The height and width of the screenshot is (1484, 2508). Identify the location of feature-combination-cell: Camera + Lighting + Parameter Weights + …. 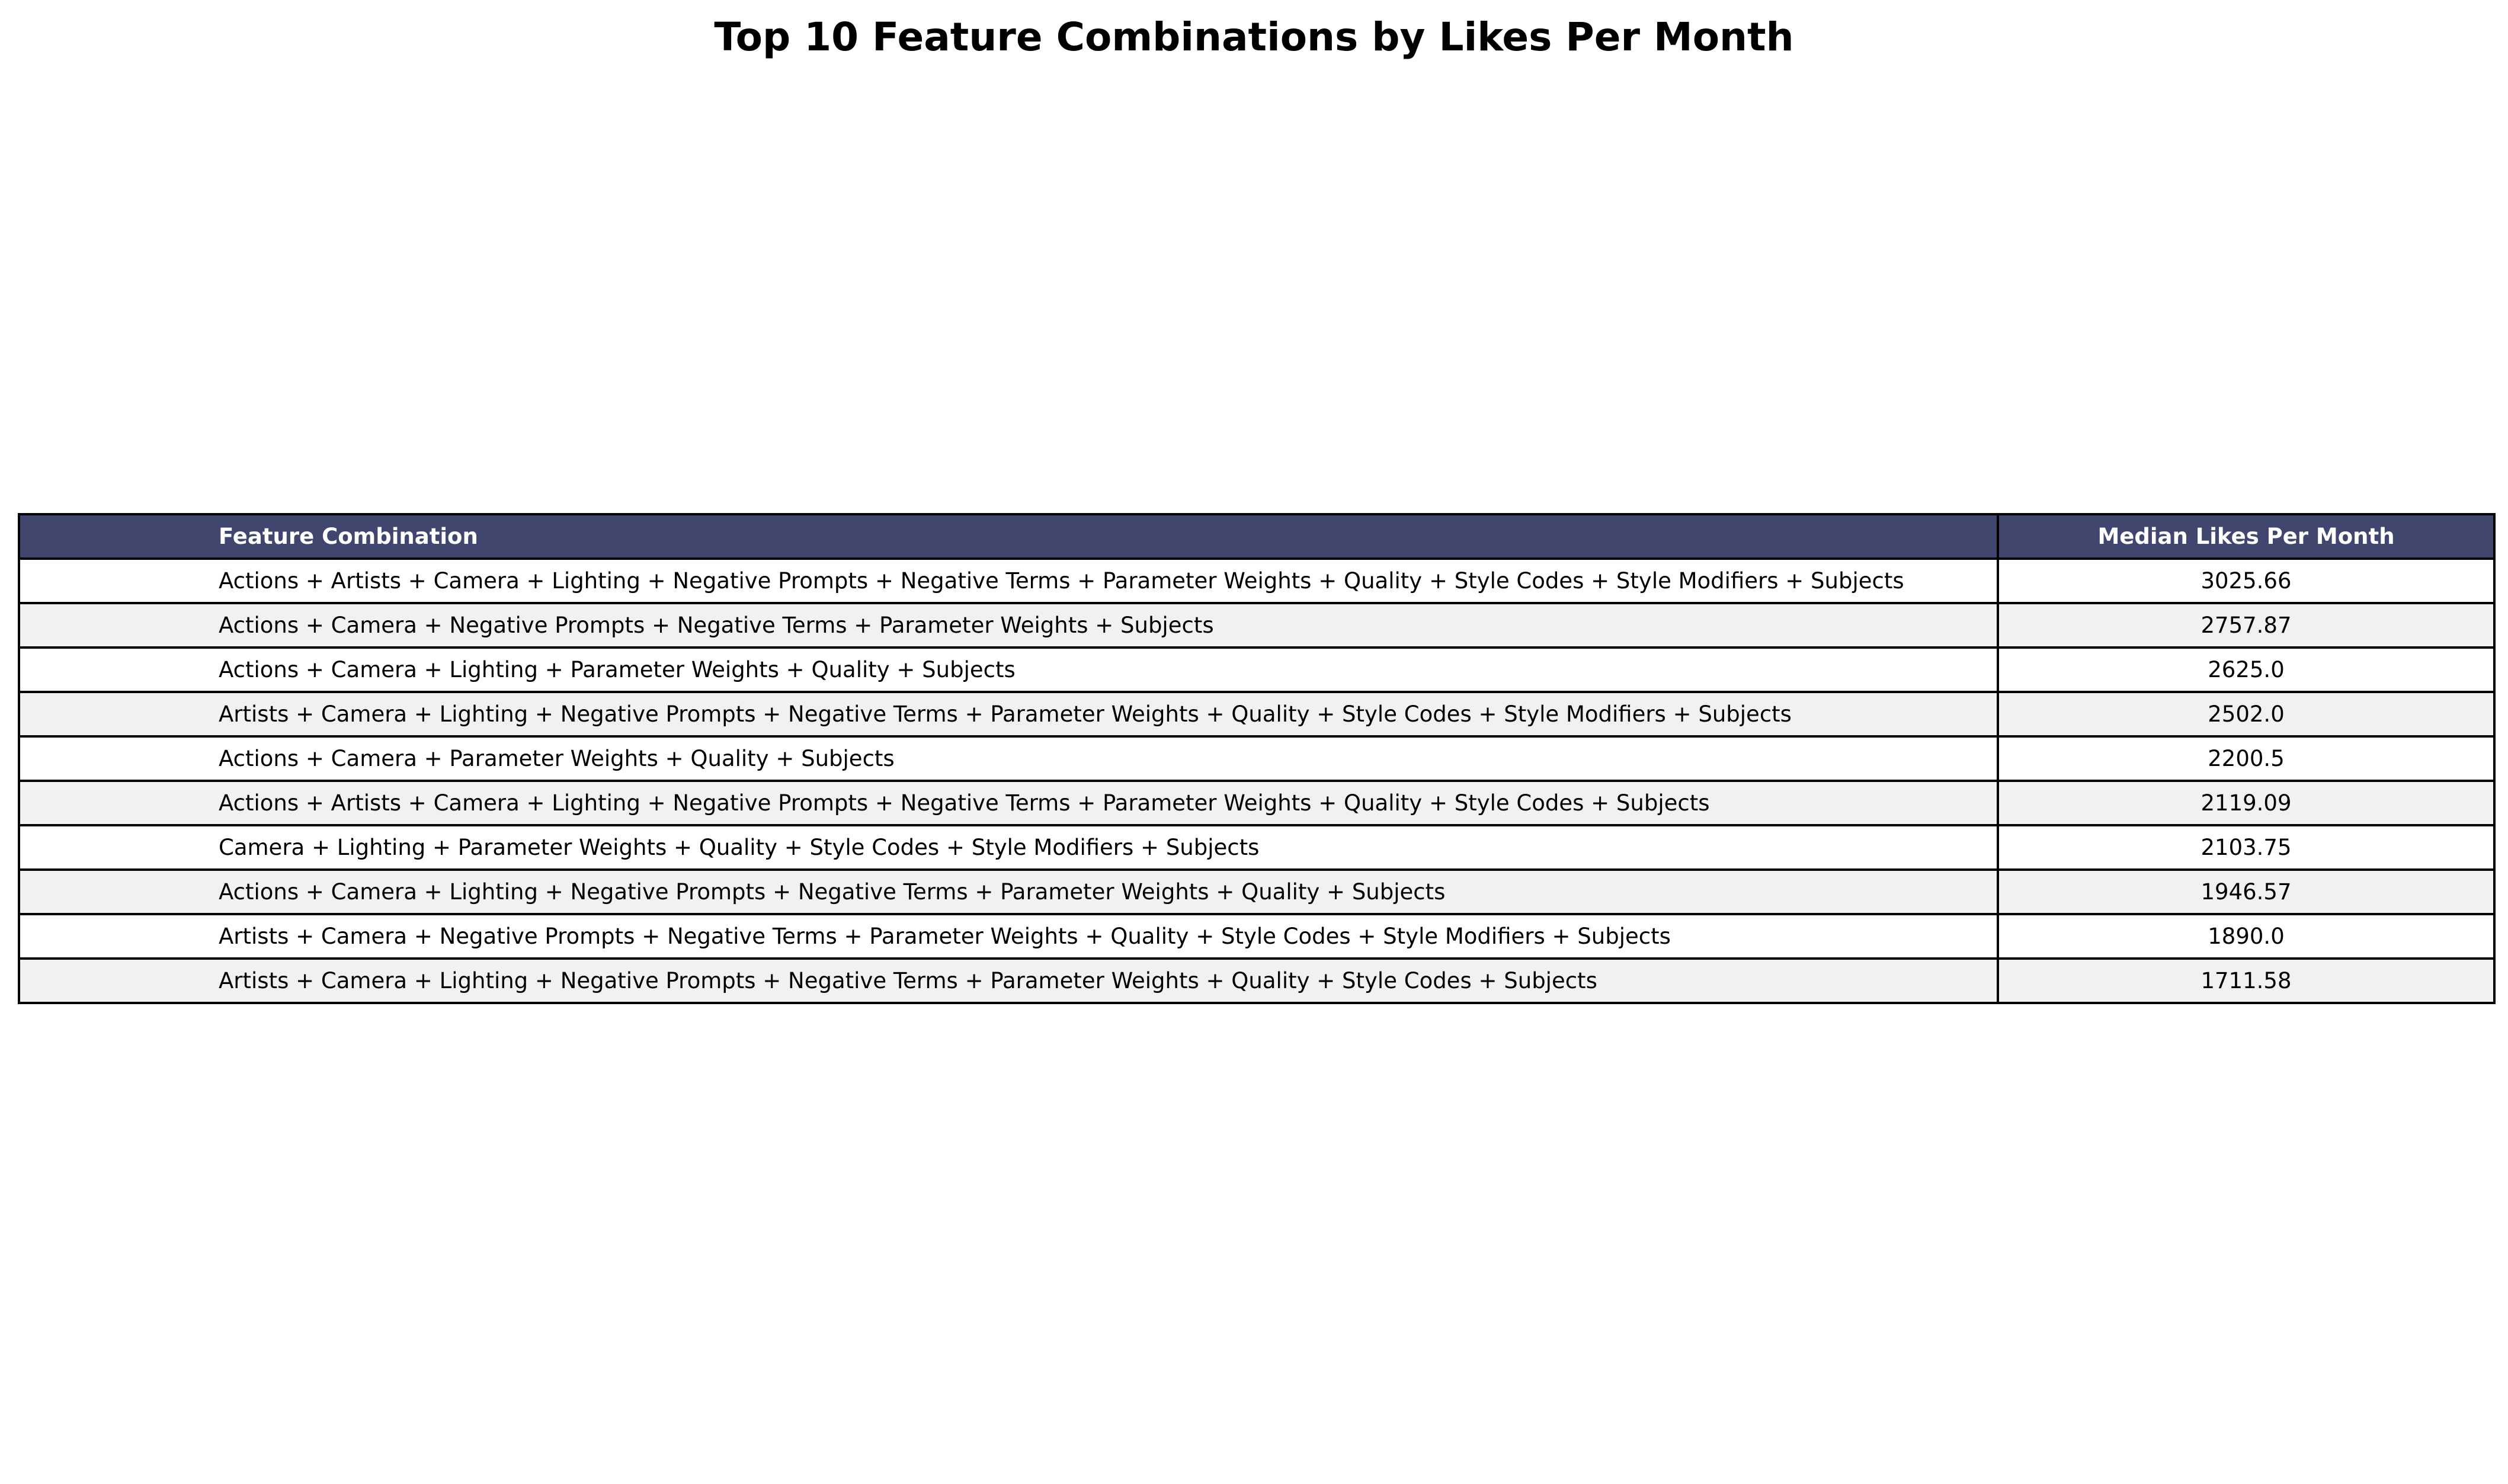
(1008, 847).